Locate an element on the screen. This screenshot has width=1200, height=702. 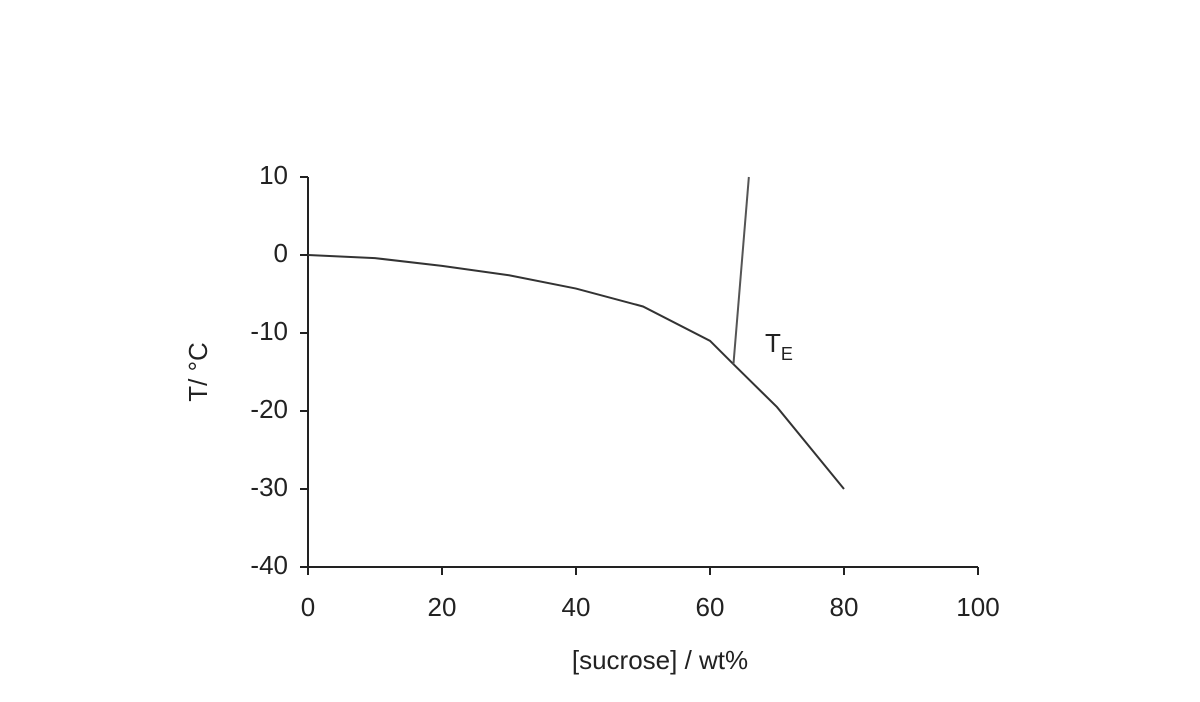
x-tick-label: 80 is located at coordinates (844, 607).